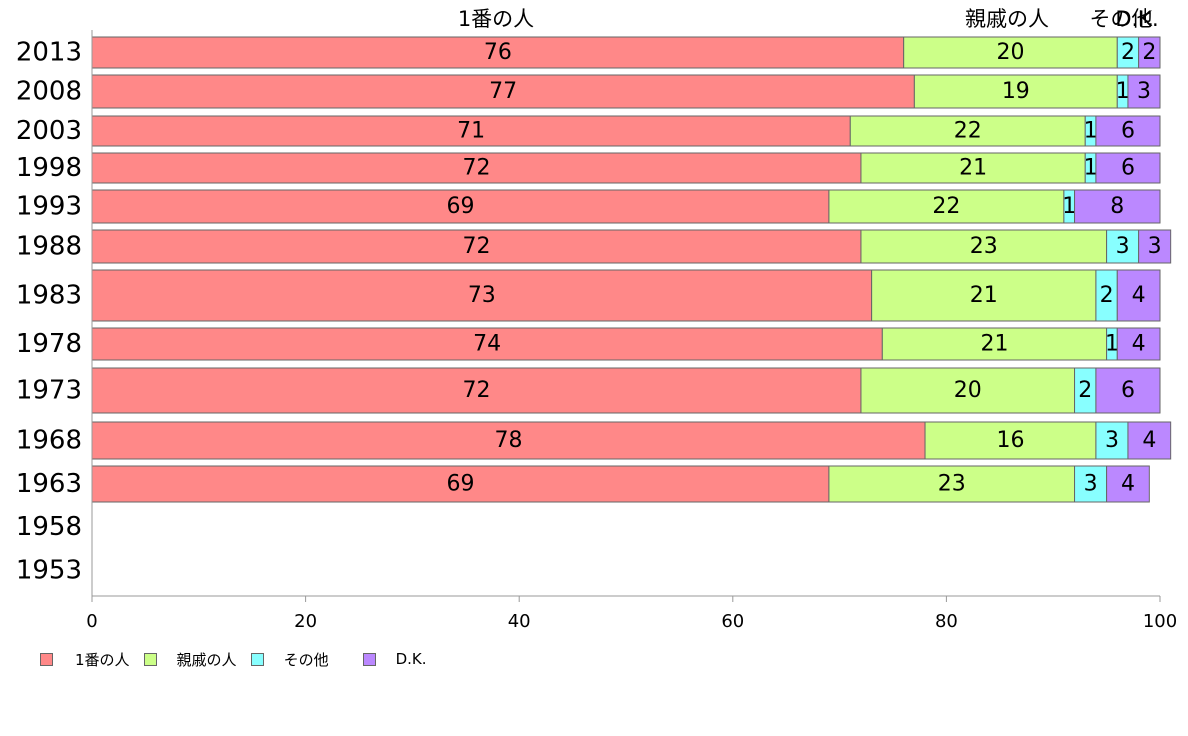 The width and height of the screenshot is (1188, 736). What do you see at coordinates (102, 659) in the screenshot?
I see `legend-label: 1番の人` at bounding box center [102, 659].